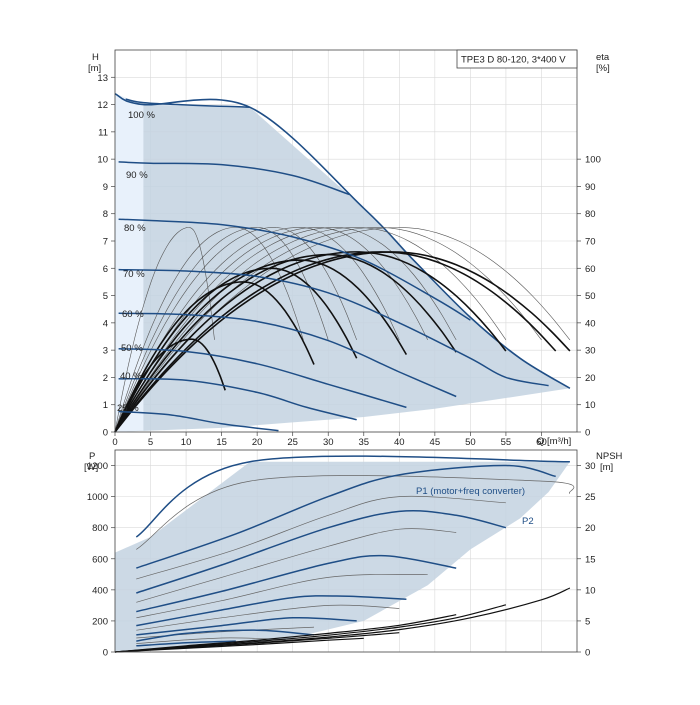 This screenshot has width=700, height=705. What do you see at coordinates (95, 57) in the screenshot?
I see `h-axis-label: H` at bounding box center [95, 57].